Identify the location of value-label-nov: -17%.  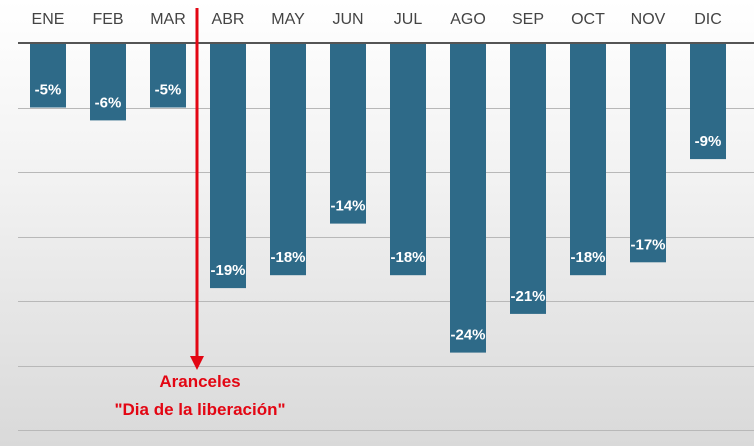
(647, 244).